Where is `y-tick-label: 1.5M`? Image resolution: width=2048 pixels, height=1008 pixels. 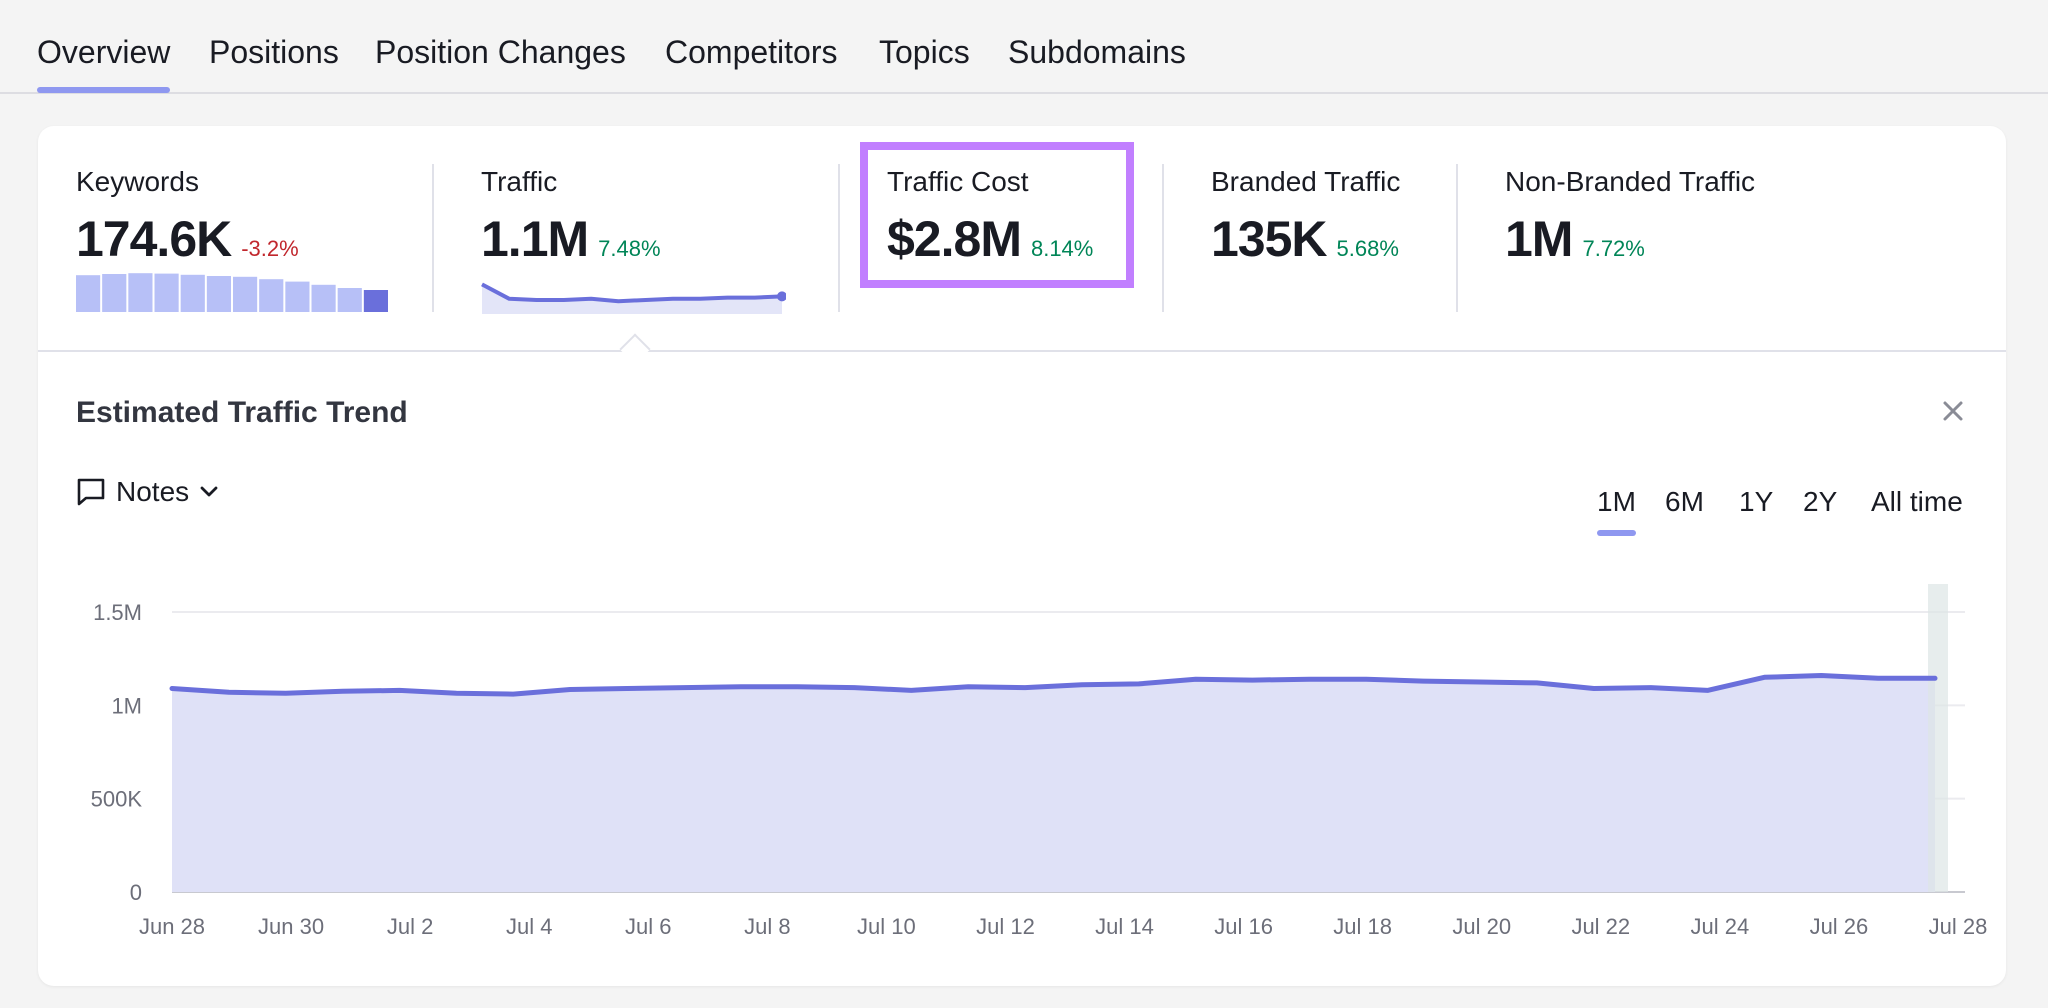
y-tick-label: 1.5M is located at coordinates (117, 612).